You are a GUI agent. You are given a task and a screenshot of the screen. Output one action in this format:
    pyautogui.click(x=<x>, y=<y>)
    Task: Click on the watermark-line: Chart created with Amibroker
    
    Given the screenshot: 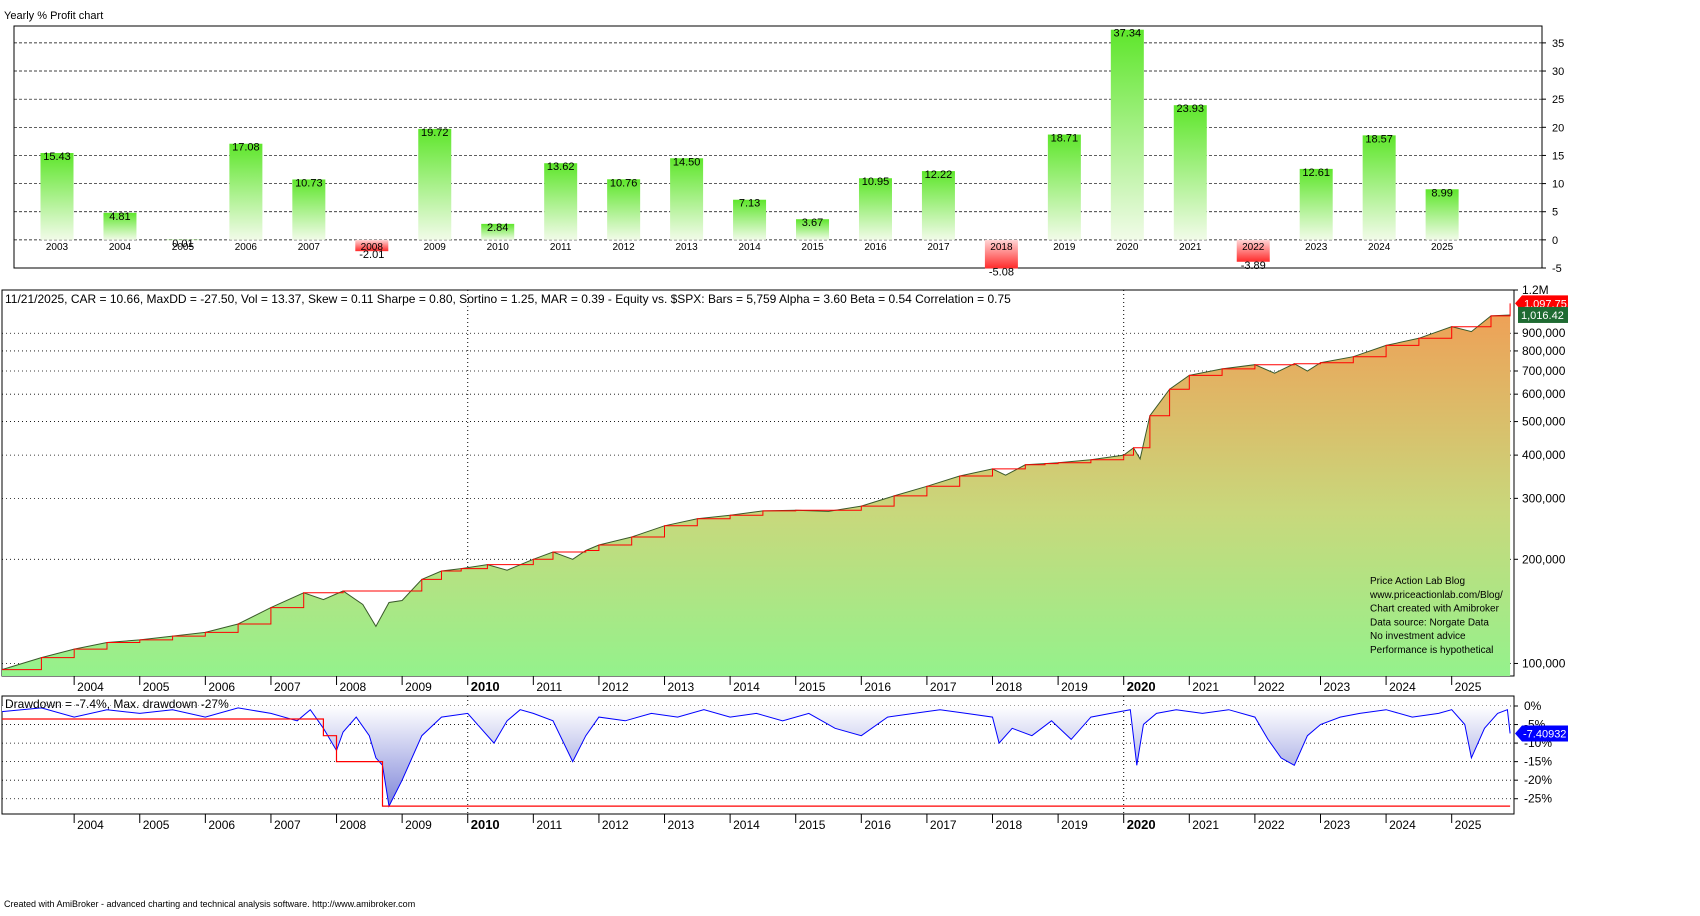 What is the action you would take?
    pyautogui.click(x=1435, y=609)
    